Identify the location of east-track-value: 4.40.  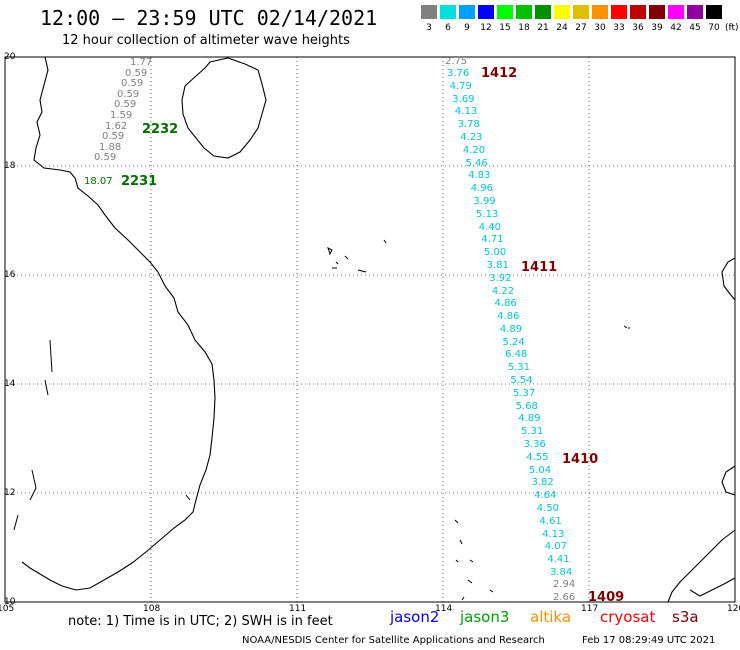
(489, 227).